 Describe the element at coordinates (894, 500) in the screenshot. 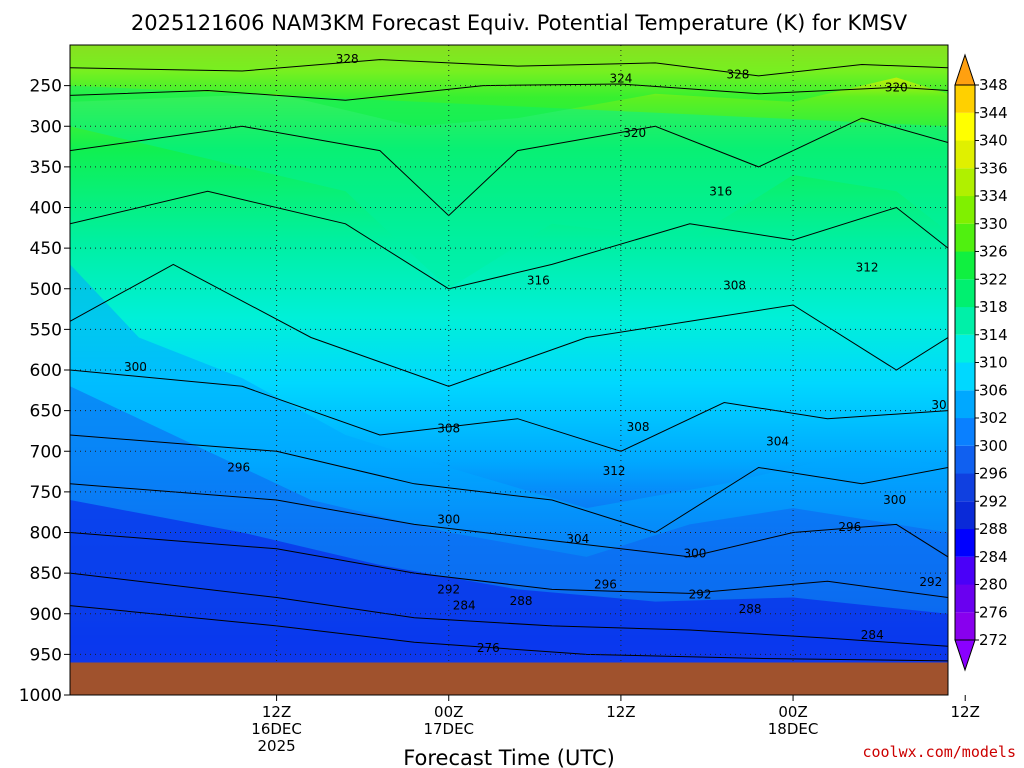

I see `contour-label: 300` at that location.